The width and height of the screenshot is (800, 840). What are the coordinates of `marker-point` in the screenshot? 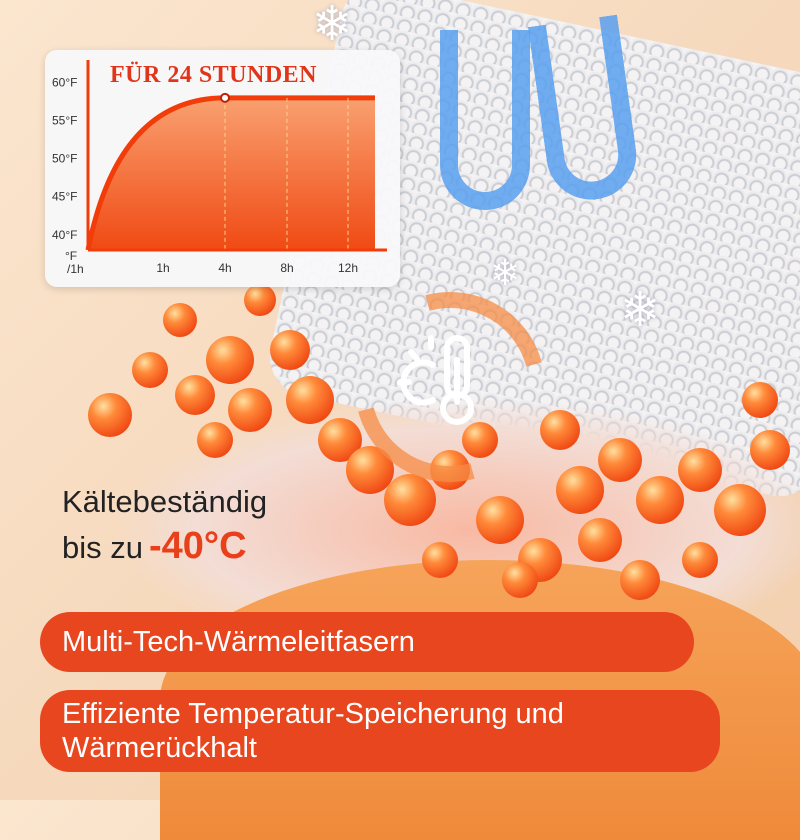 It's located at (225, 97).